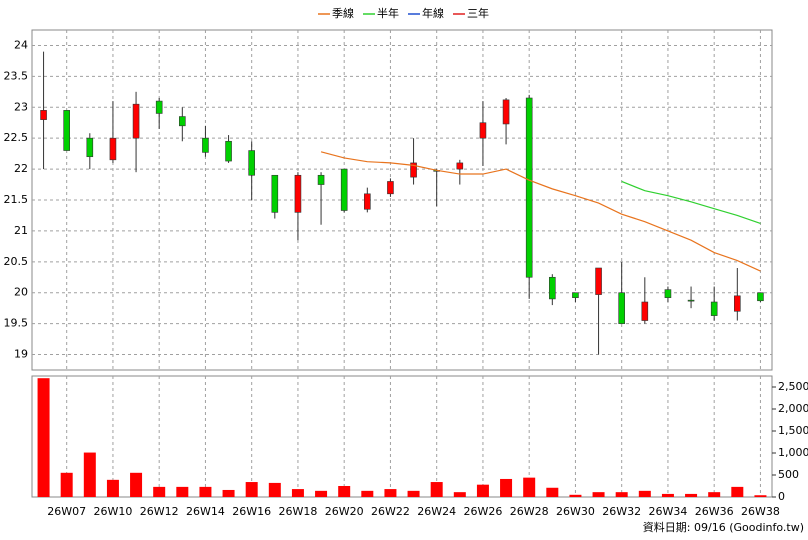  Describe the element at coordinates (21, 292) in the screenshot. I see `y-tick-label: 20` at that location.